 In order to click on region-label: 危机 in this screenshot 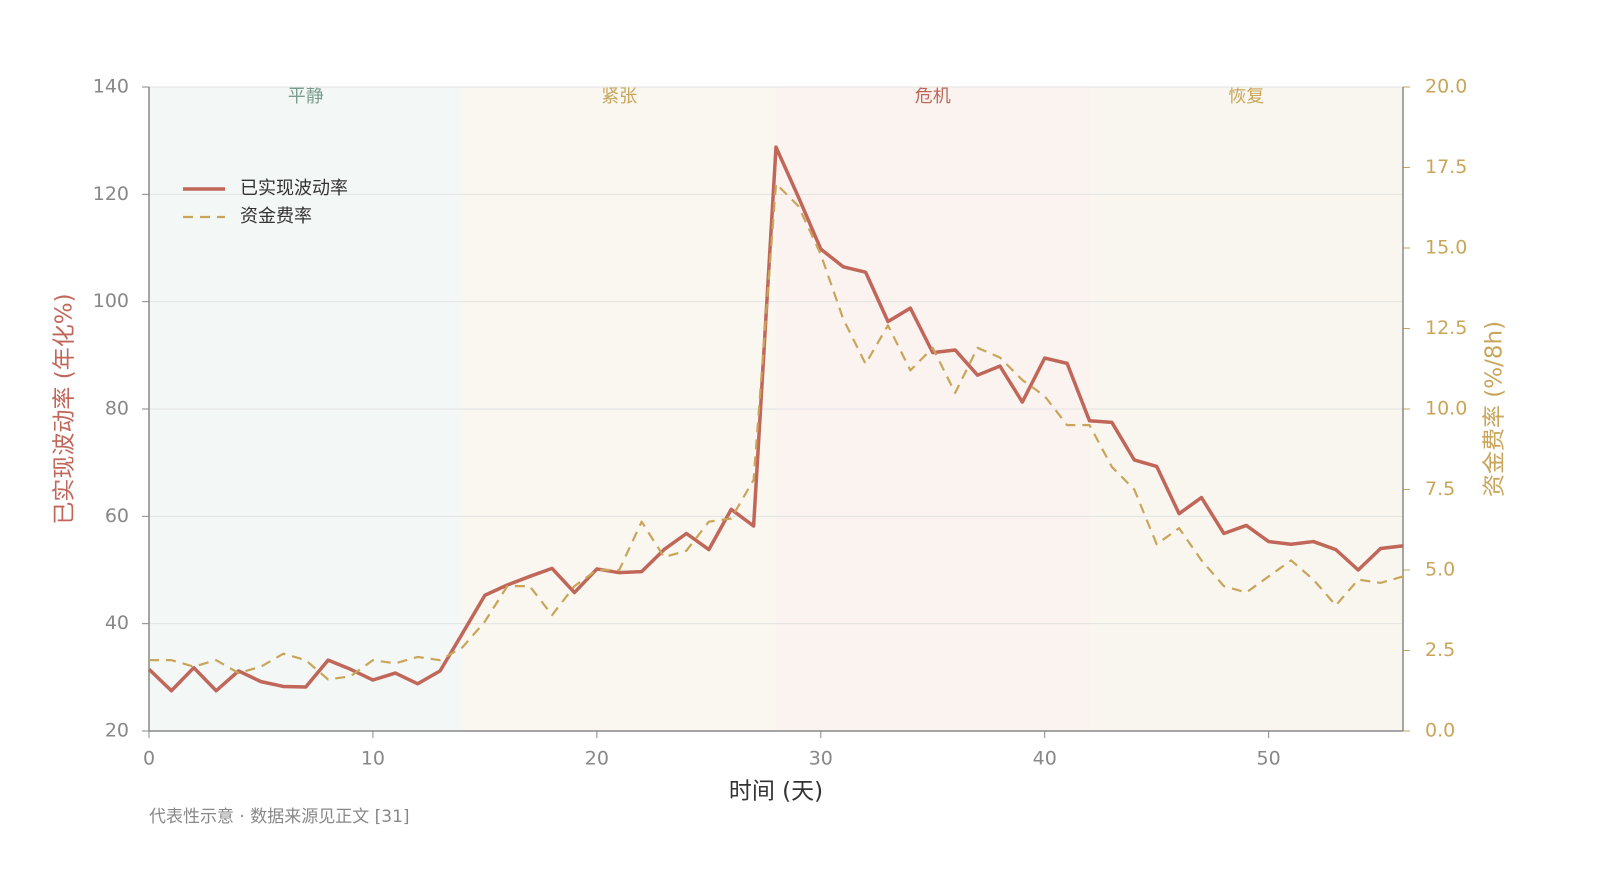, I will do `click(933, 96)`.